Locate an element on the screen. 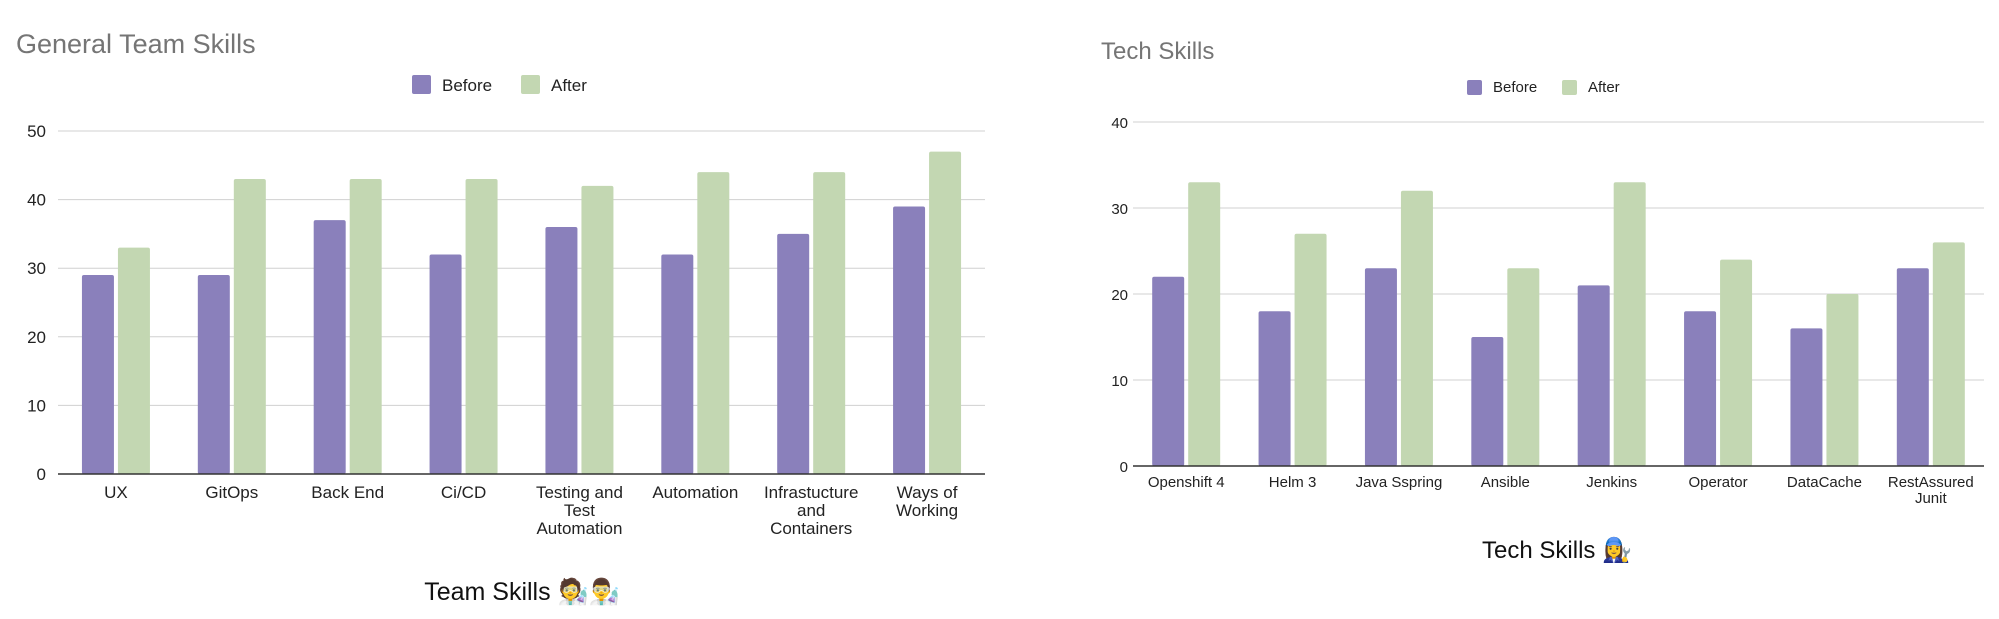 This screenshot has height=619, width=1999. chart-caption: Team Skills 🧑‍🔬👨‍🔬 is located at coordinates (522, 591).